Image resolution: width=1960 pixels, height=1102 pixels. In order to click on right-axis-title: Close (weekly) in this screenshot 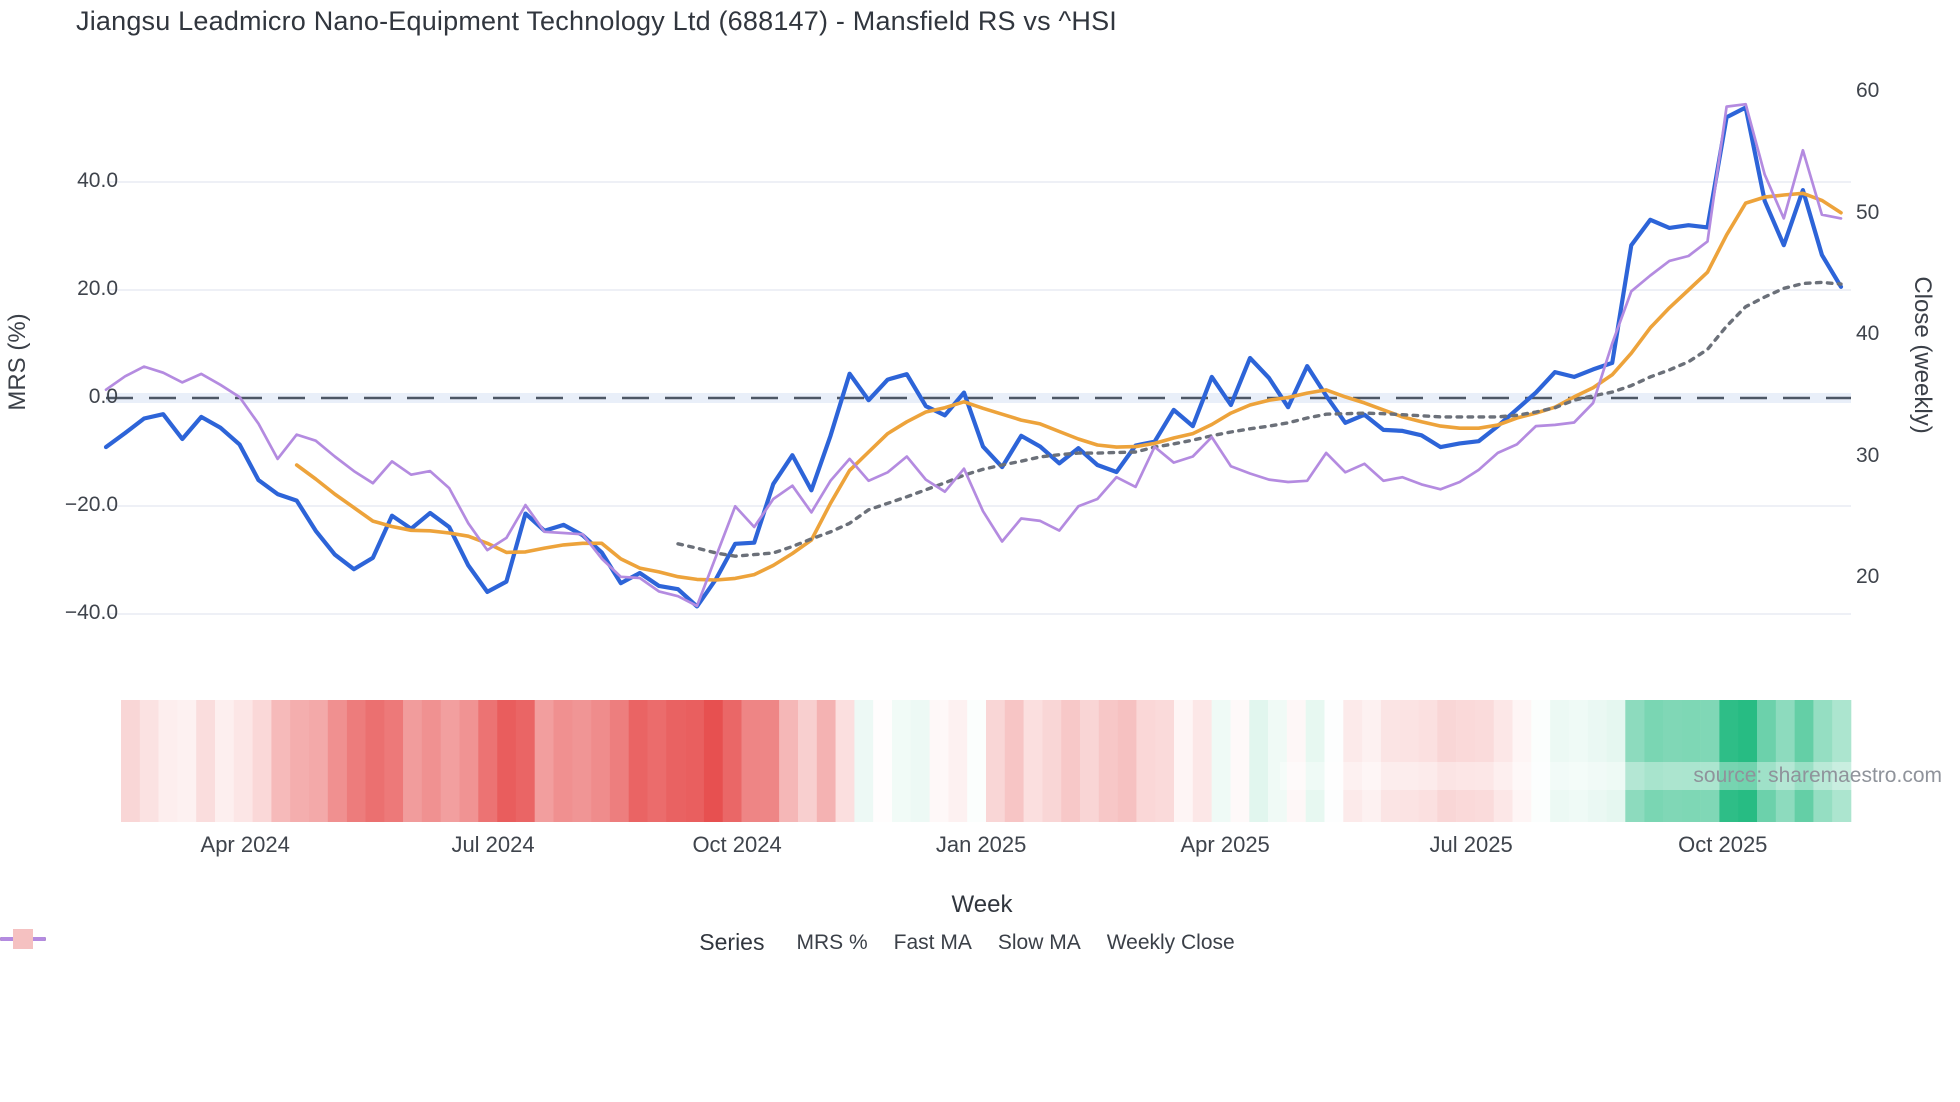, I will do `click(1922, 355)`.